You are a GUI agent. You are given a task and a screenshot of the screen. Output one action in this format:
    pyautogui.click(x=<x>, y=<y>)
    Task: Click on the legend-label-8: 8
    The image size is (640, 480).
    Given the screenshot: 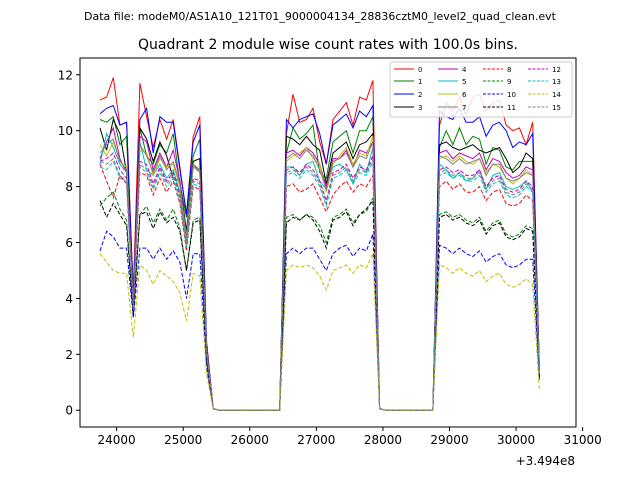 What is the action you would take?
    pyautogui.click(x=509, y=70)
    